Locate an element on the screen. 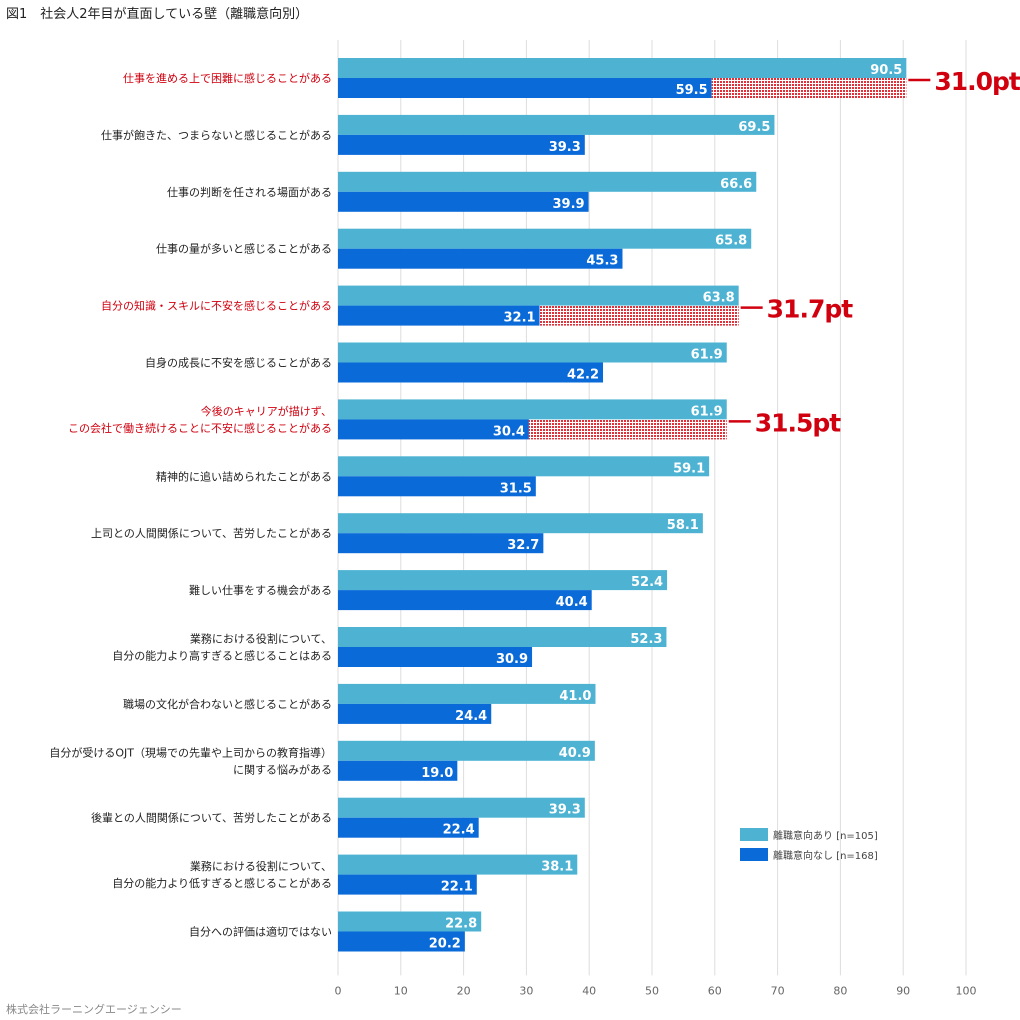 The height and width of the screenshot is (1020, 1020). legend-label: 離職意向なし [n=168] is located at coordinates (825, 855).